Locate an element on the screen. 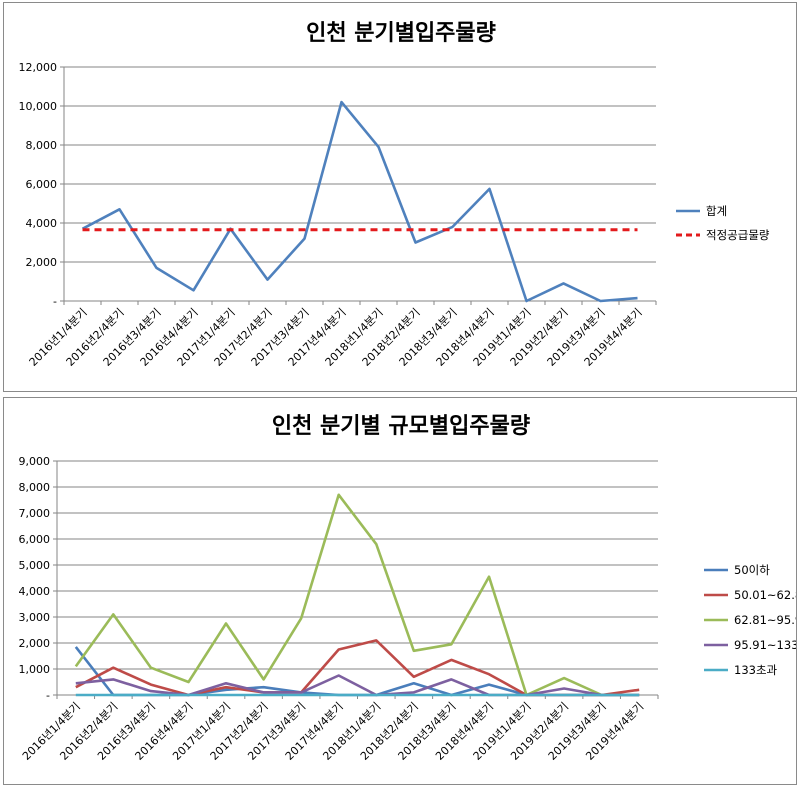  chart-title: 인천 분기별 규모별입주물량 is located at coordinates (401, 426).